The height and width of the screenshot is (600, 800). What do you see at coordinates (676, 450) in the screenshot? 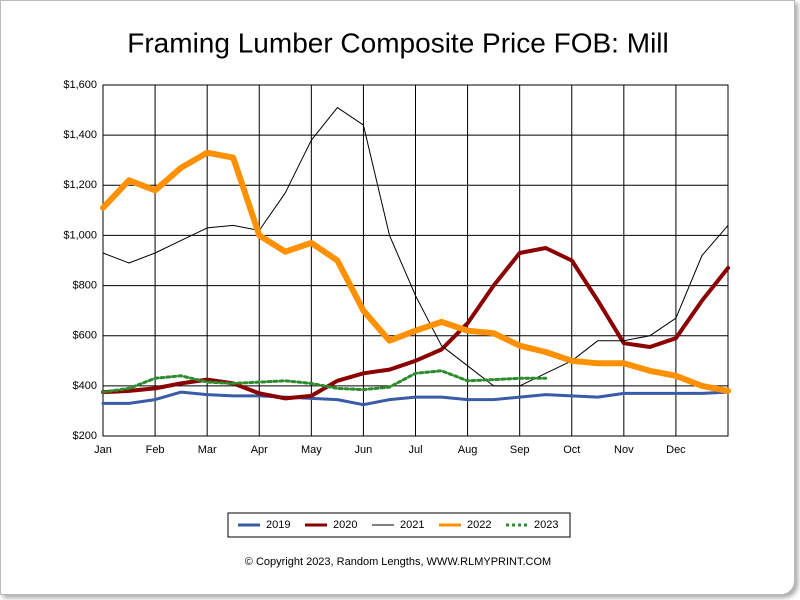
I see `x-tick-label: Dec` at bounding box center [676, 450].